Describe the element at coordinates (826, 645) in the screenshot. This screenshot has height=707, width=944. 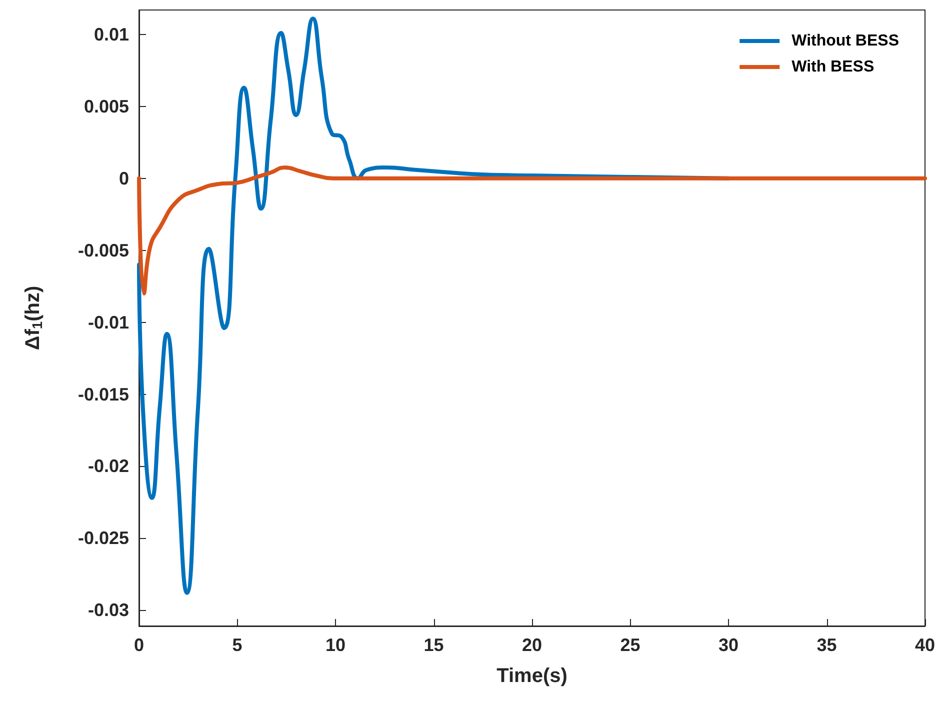
I see `x-tick-label: 35` at that location.